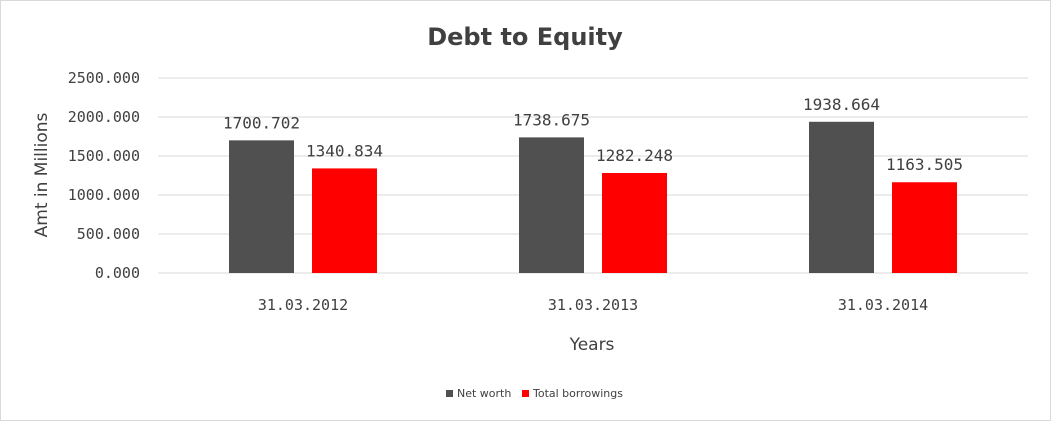  Describe the element at coordinates (577, 393) in the screenshot. I see `legend-label: Total borrowings` at that location.